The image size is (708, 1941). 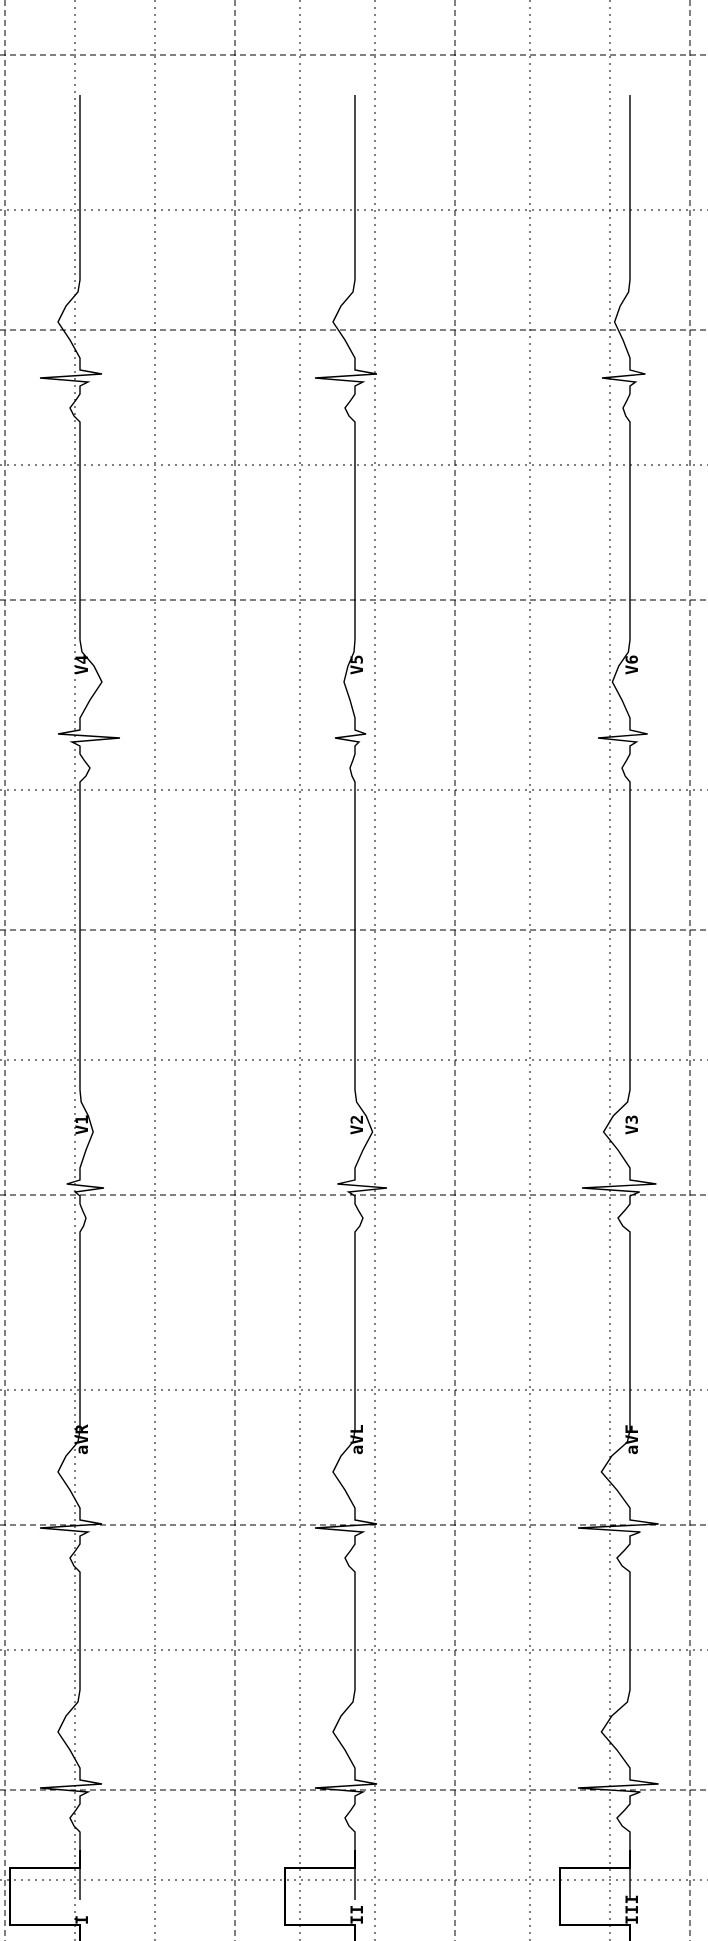 I want to click on lead-label-V5: V5, so click(x=358, y=665).